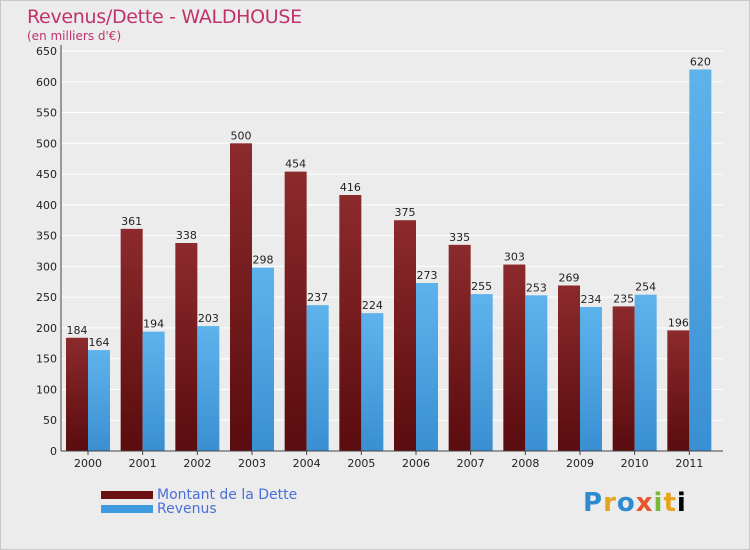 The image size is (750, 550). I want to click on y-tick-label: 300, so click(46, 266).